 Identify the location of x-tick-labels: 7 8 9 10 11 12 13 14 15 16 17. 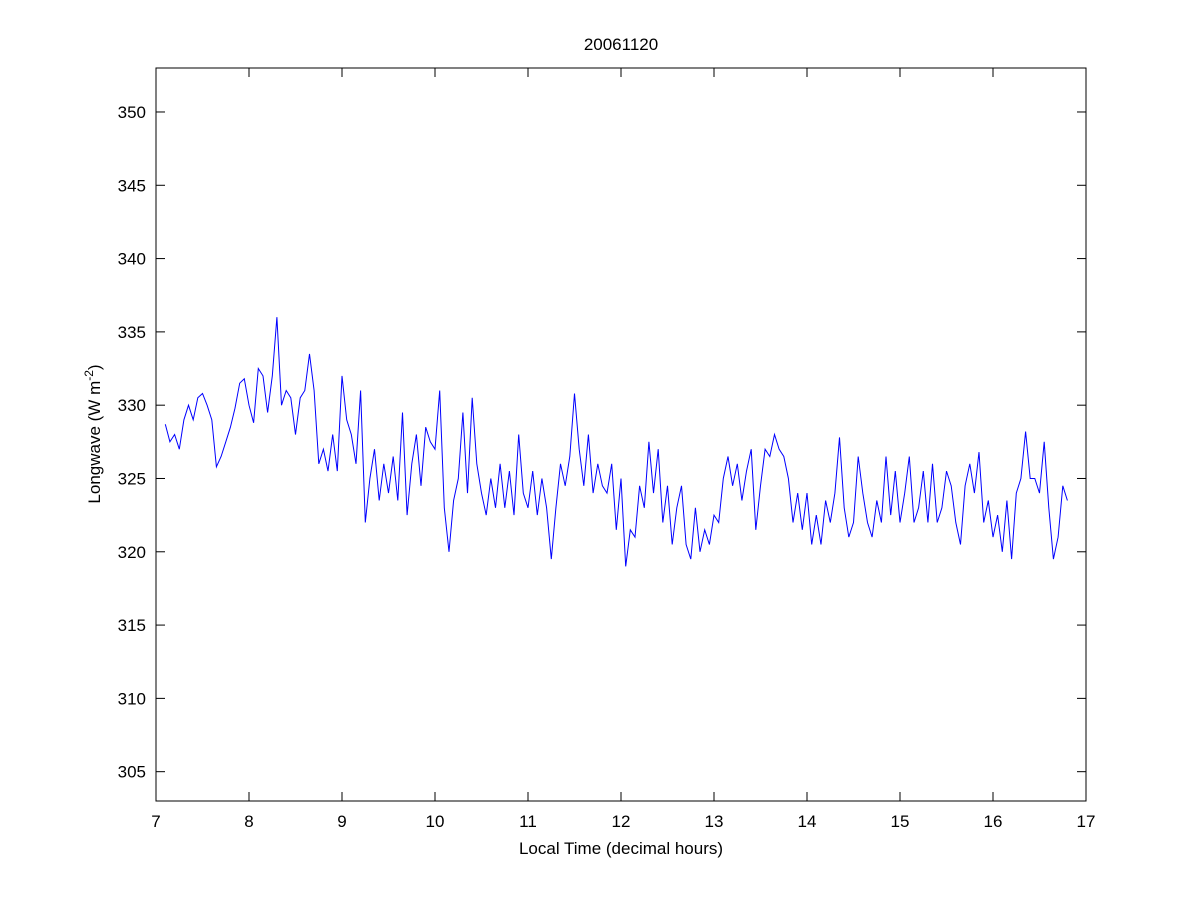
(623, 821).